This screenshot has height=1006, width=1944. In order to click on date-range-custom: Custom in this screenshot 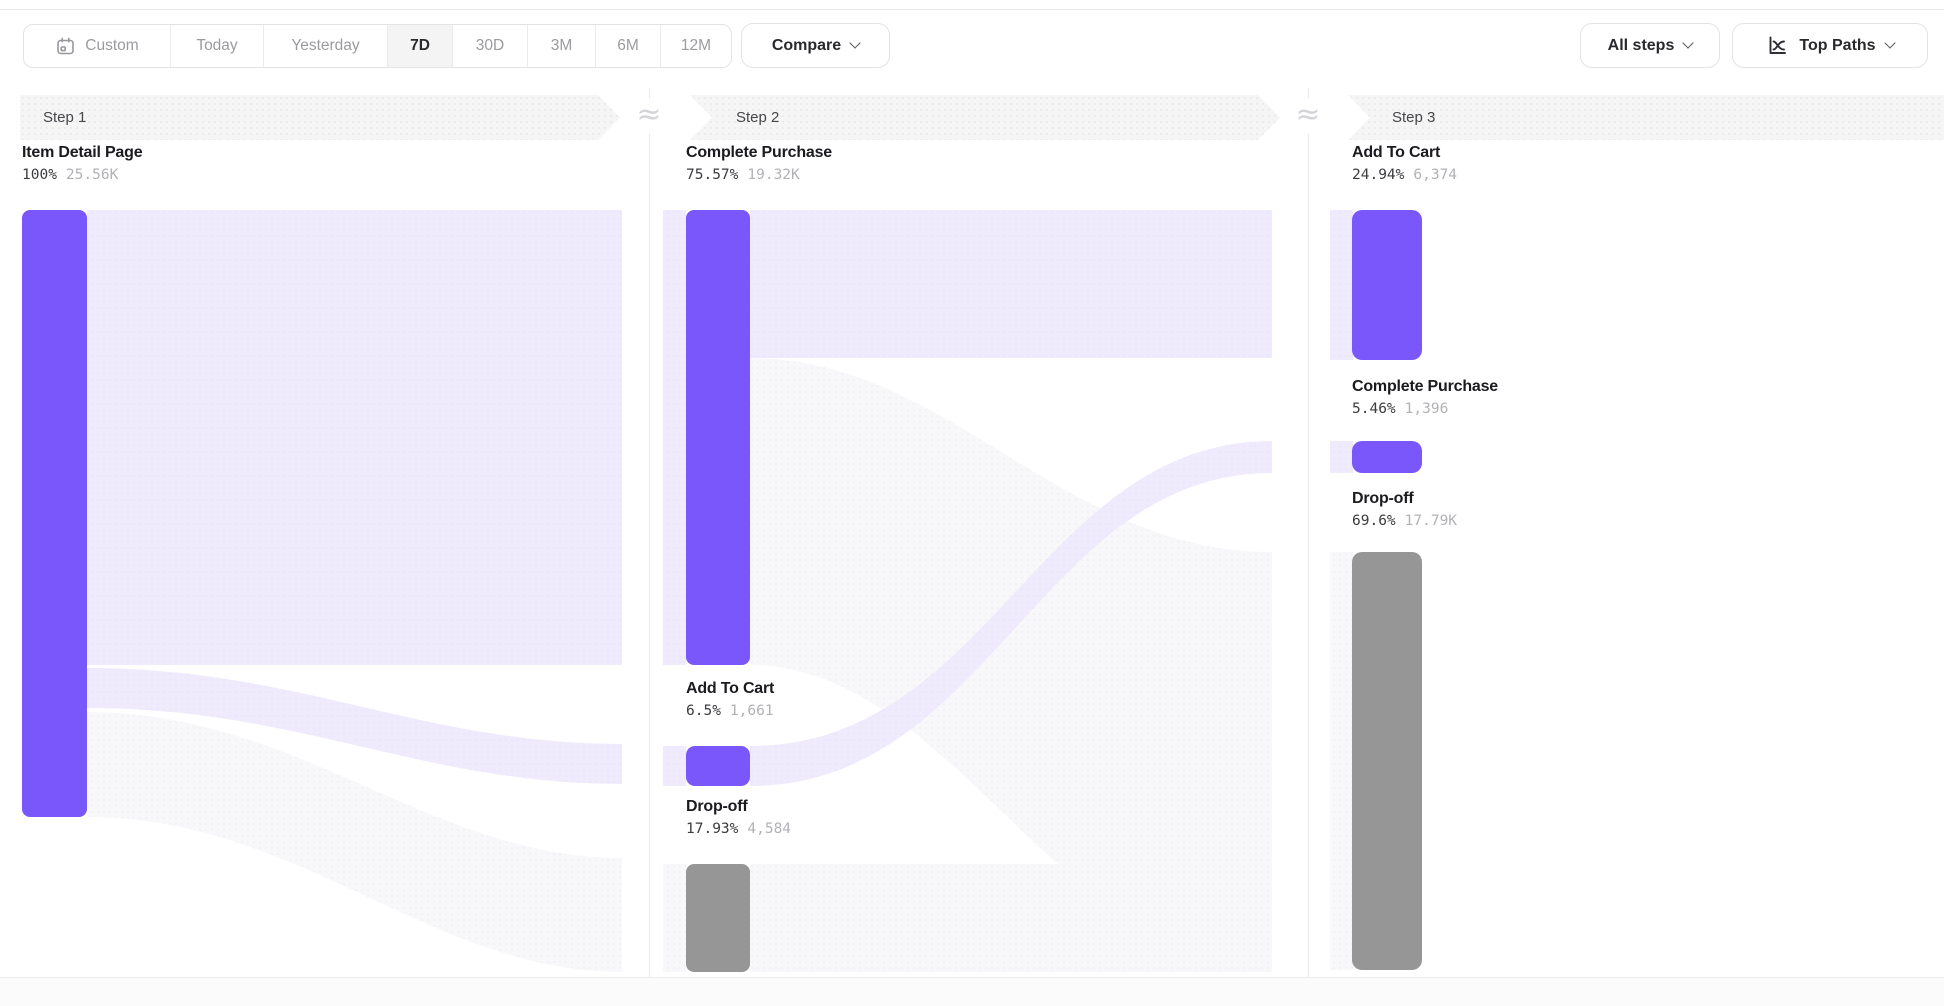, I will do `click(97, 46)`.